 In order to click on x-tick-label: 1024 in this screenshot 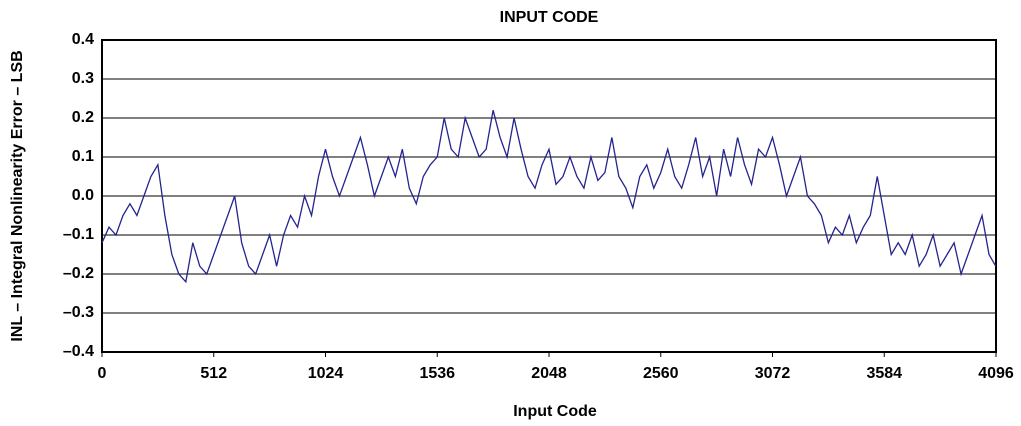, I will do `click(326, 373)`.